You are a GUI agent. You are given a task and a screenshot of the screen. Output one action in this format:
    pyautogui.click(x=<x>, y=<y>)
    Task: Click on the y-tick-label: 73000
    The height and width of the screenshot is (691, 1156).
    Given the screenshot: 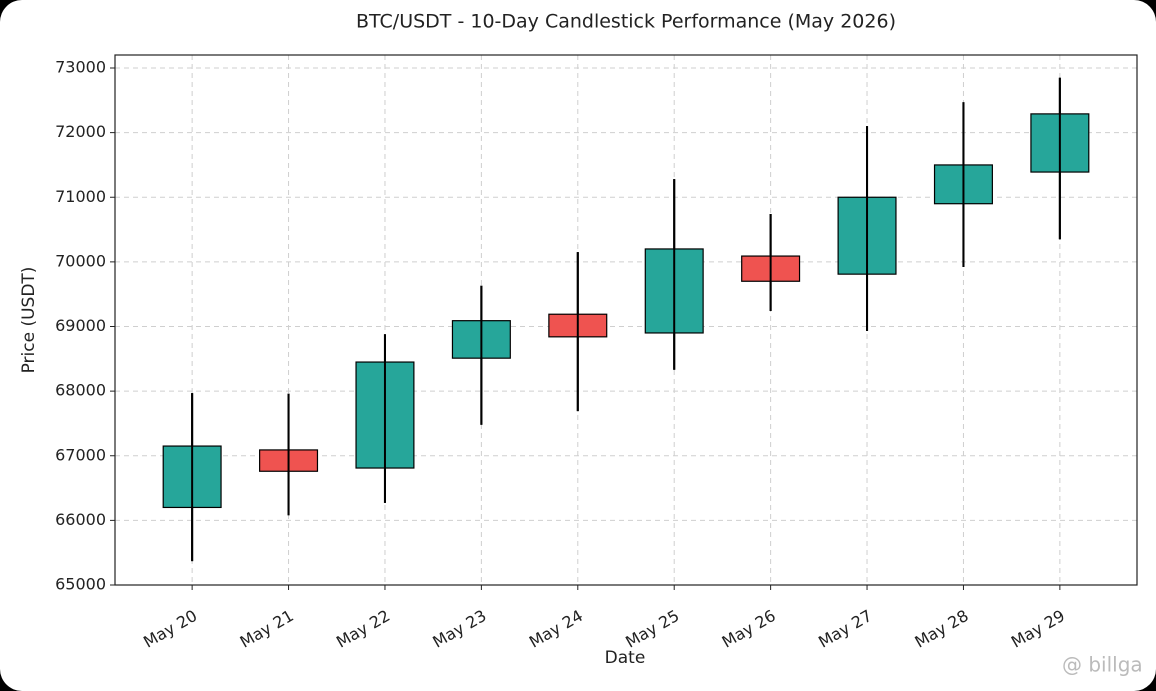 What is the action you would take?
    pyautogui.click(x=80, y=67)
    